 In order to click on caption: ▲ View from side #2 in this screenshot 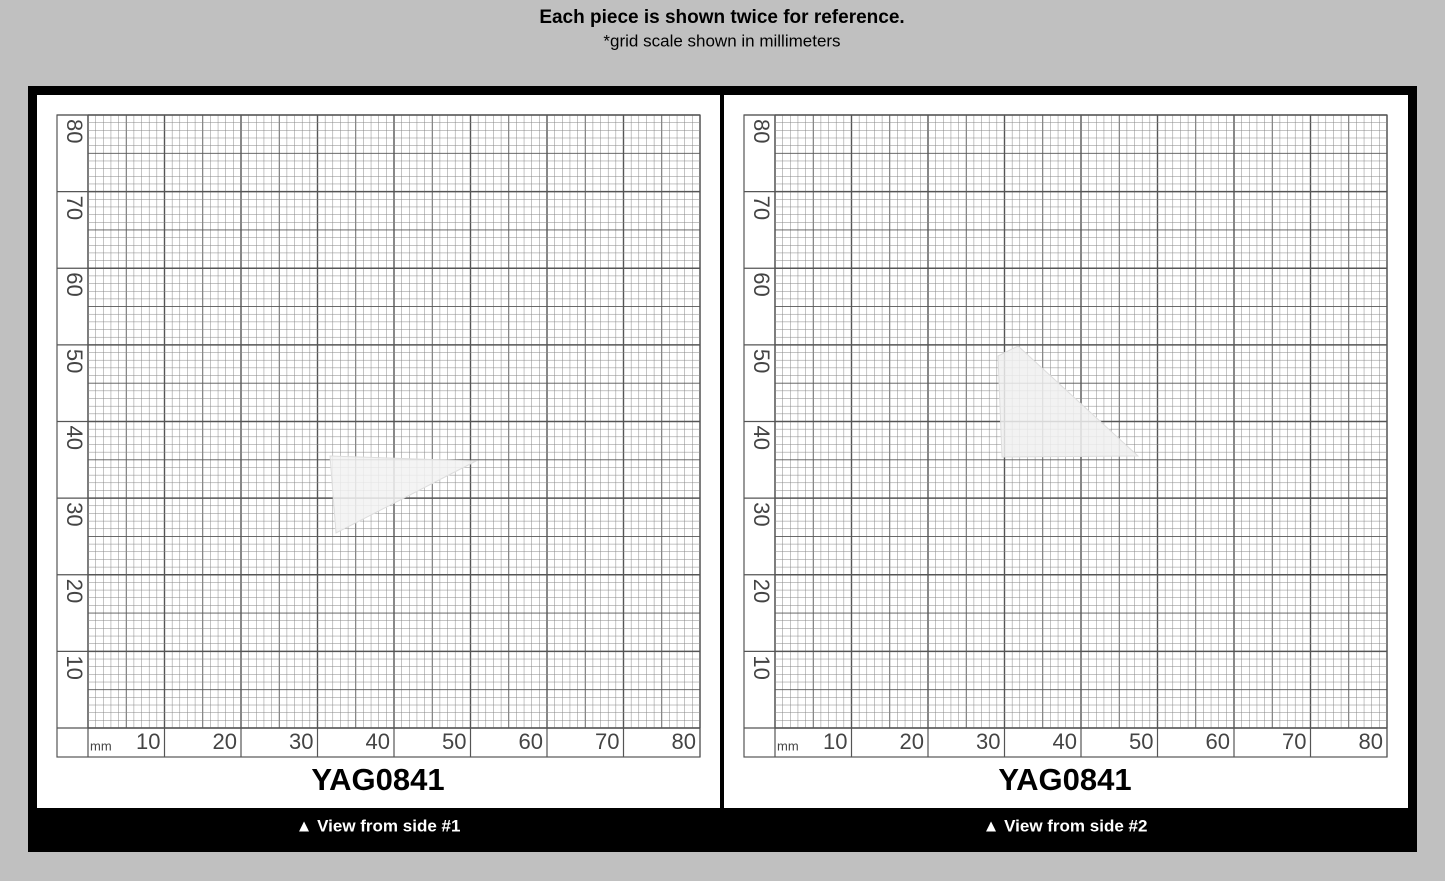, I will do `click(1065, 825)`.